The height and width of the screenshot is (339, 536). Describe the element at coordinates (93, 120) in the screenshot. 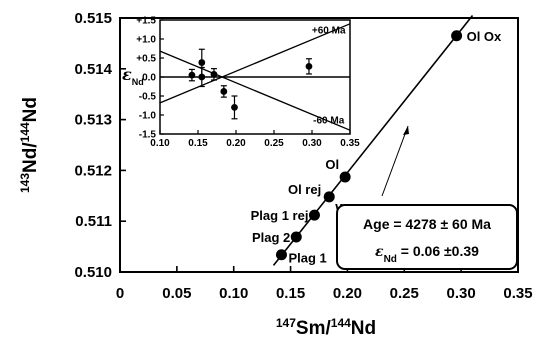

I see `main-y-tick-label: 0.513` at that location.